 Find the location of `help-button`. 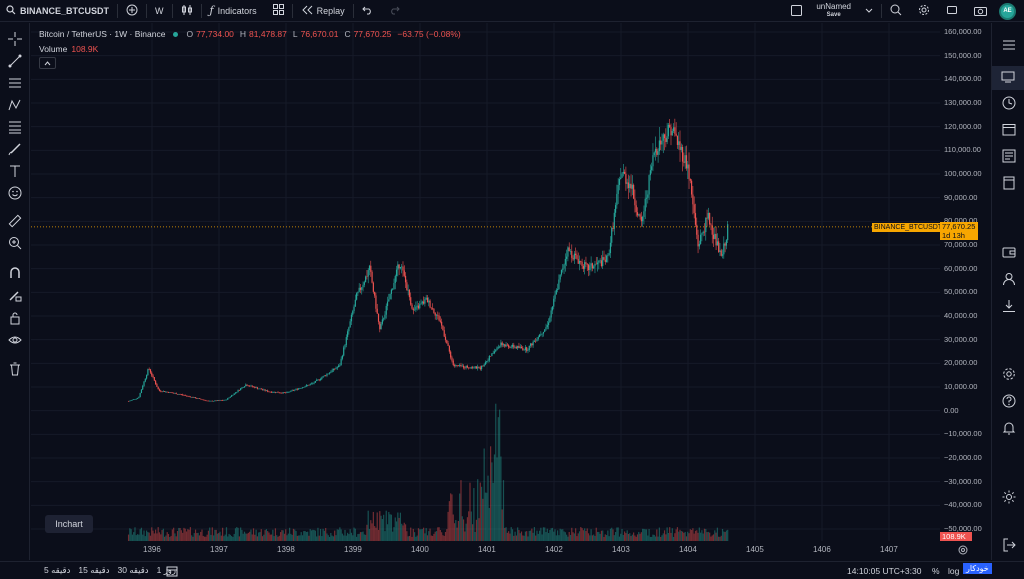

help-button is located at coordinates (1009, 402).